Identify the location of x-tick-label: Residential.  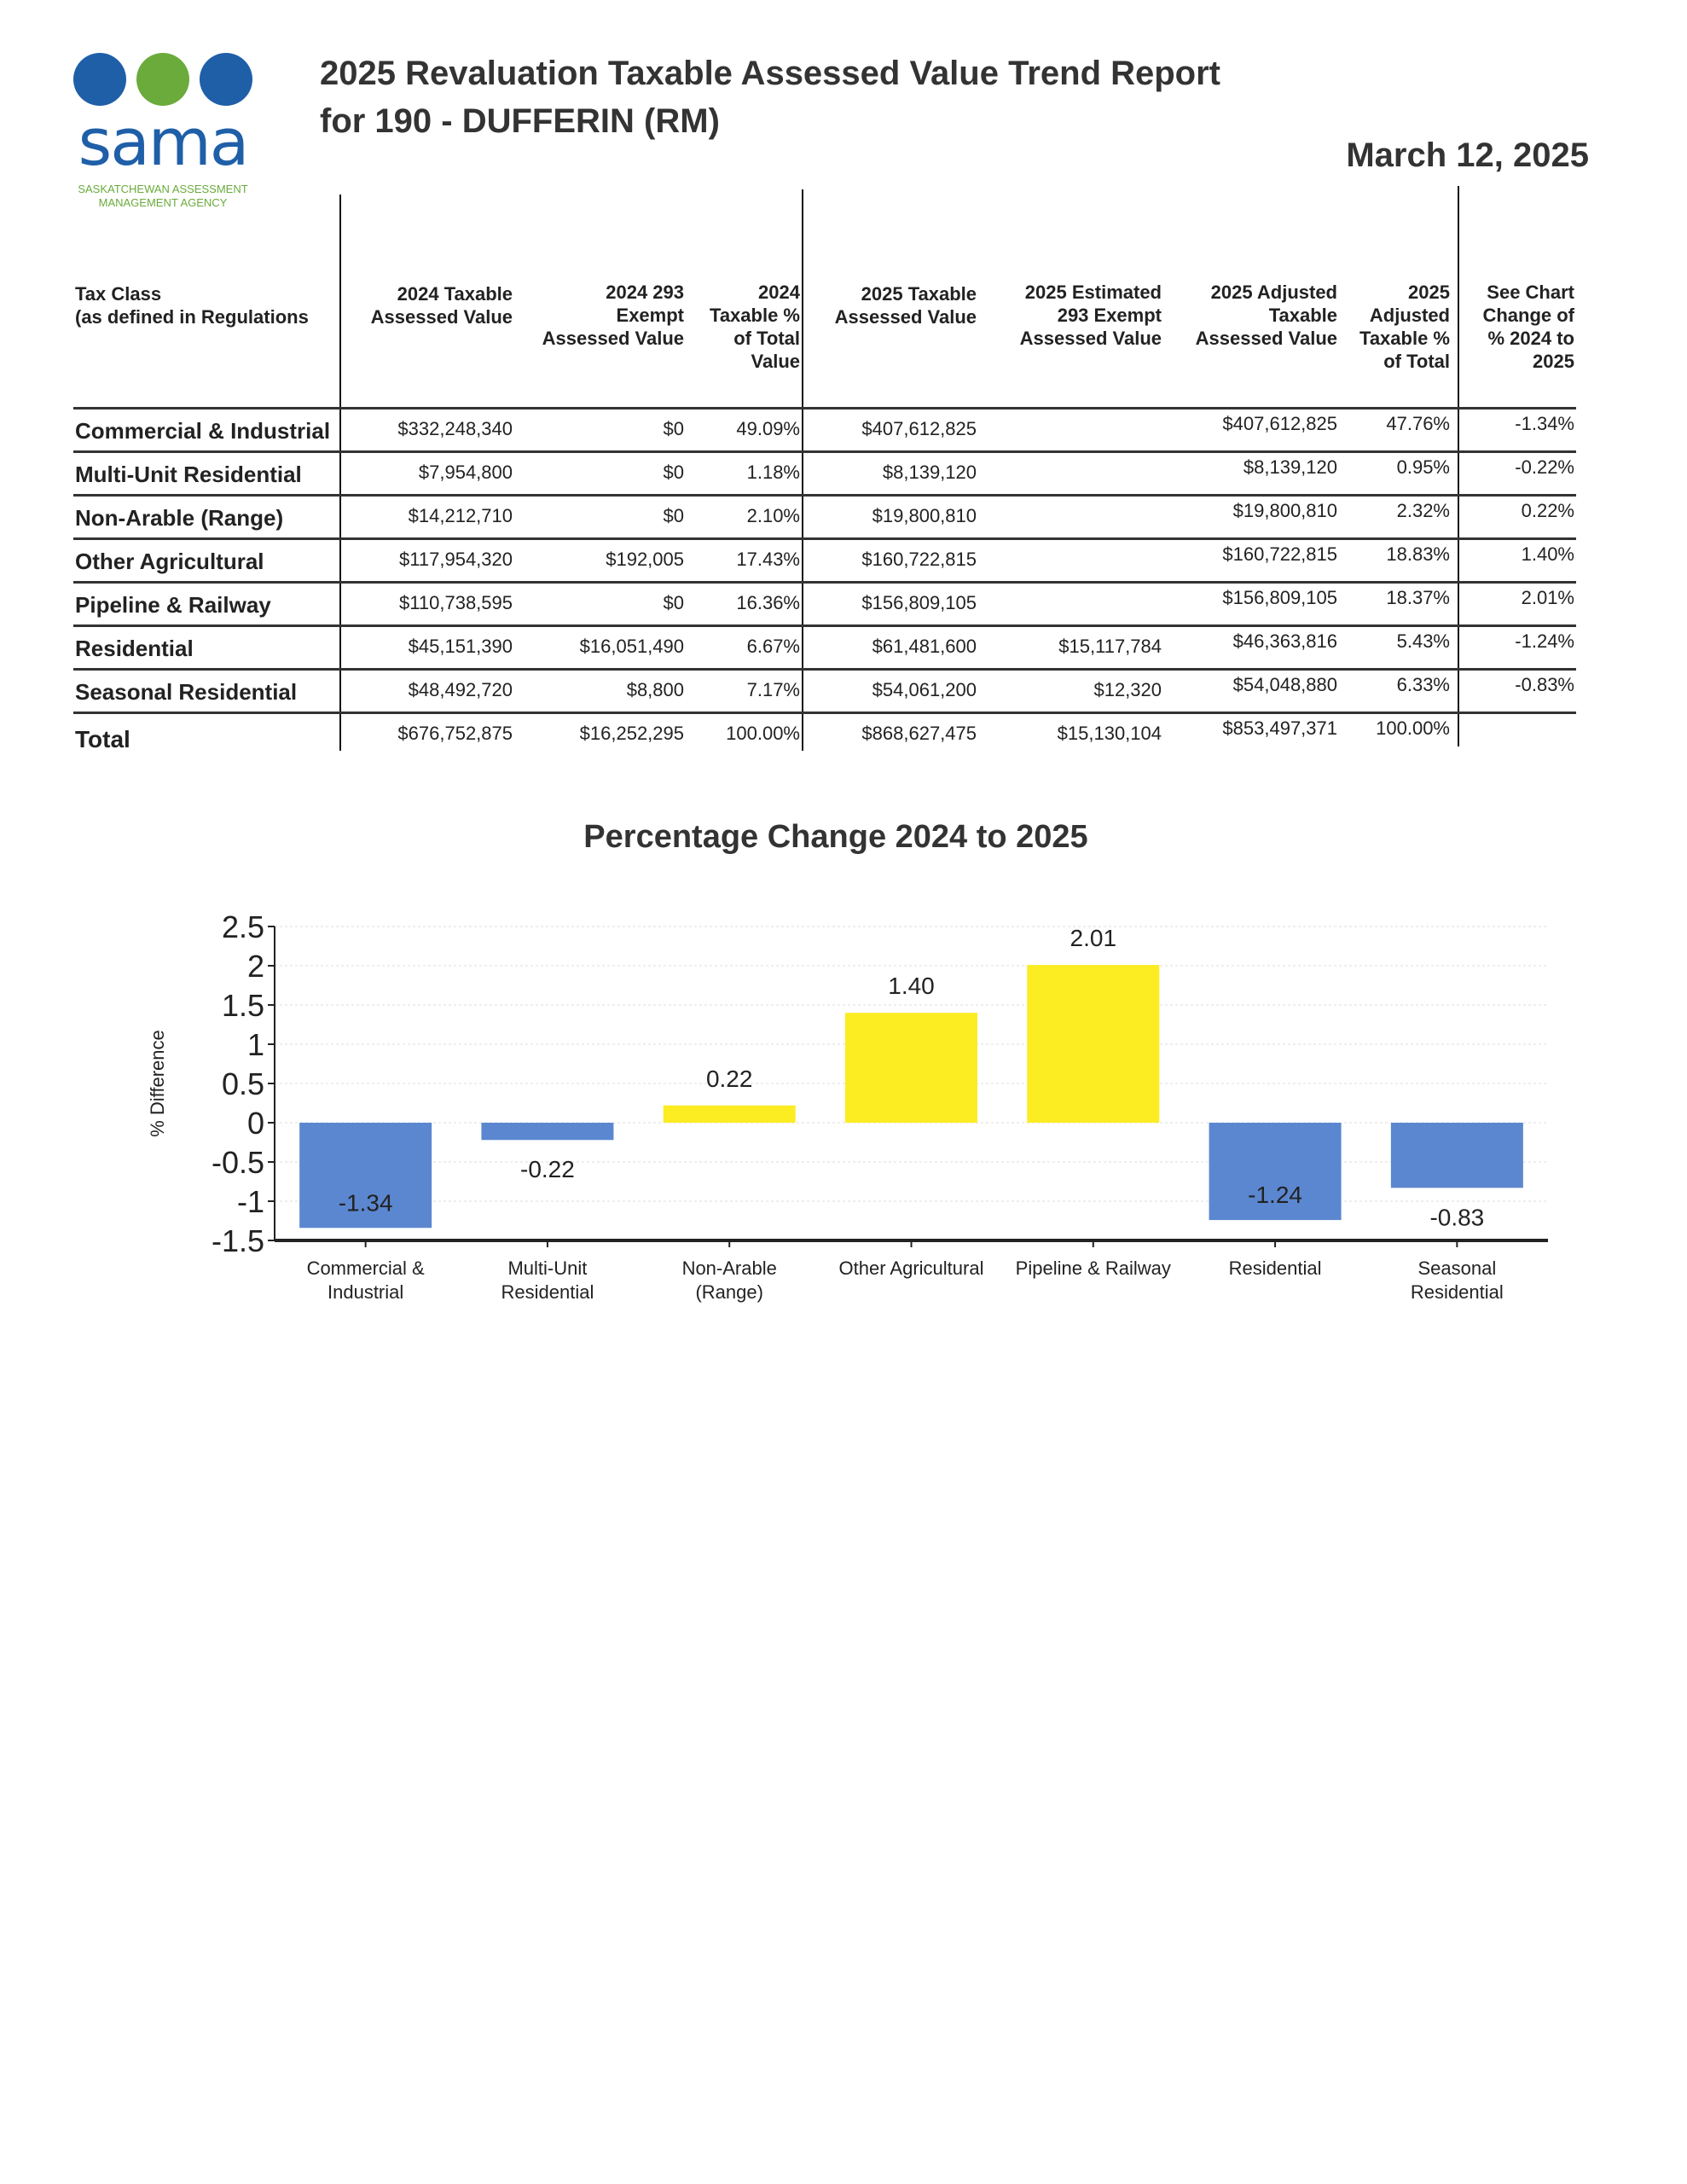
(1458, 1292).